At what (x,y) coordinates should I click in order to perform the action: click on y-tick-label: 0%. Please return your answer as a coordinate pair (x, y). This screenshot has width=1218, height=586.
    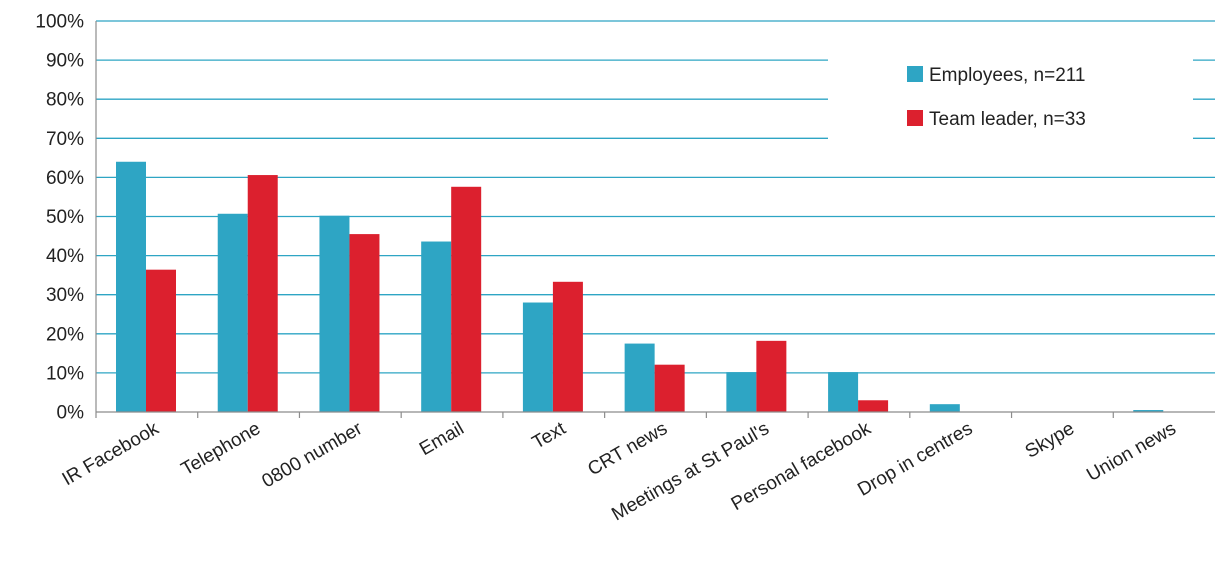
    Looking at the image, I should click on (71, 413).